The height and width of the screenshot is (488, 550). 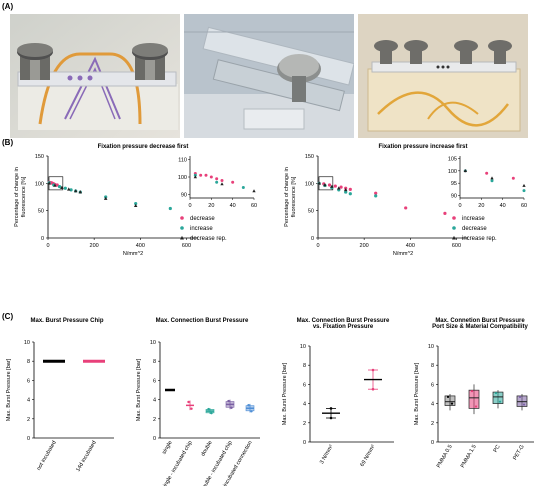 I want to click on b-left-legend: decrease increase decrease rep., so click(x=203, y=229).